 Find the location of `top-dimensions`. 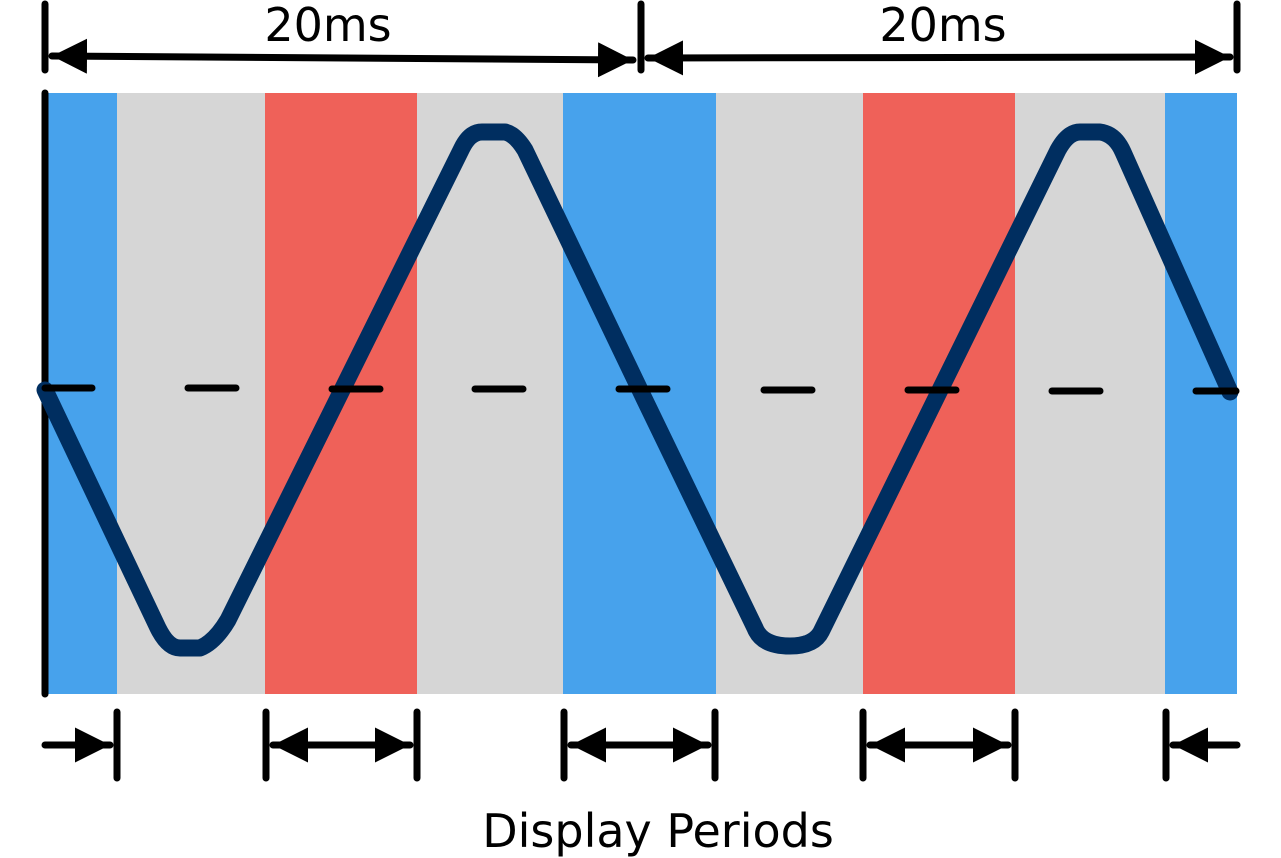

top-dimensions is located at coordinates (641, 39).